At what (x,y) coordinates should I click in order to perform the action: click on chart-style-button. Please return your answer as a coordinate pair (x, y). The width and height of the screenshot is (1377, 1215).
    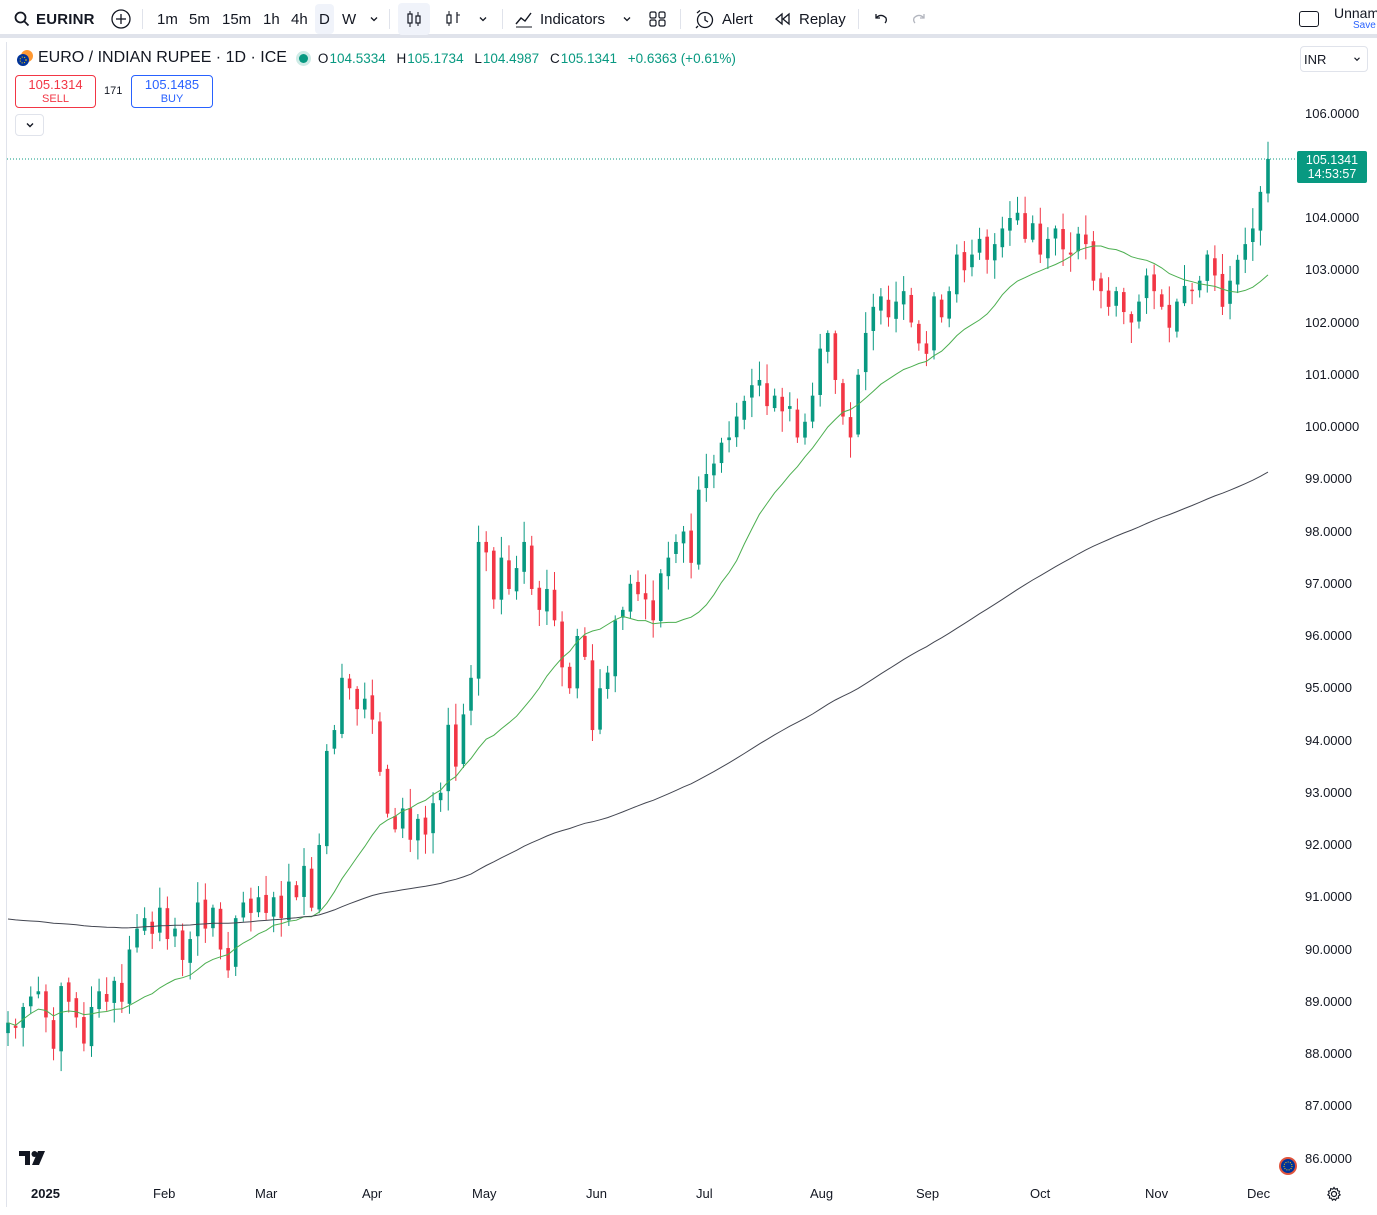
    Looking at the image, I should click on (453, 19).